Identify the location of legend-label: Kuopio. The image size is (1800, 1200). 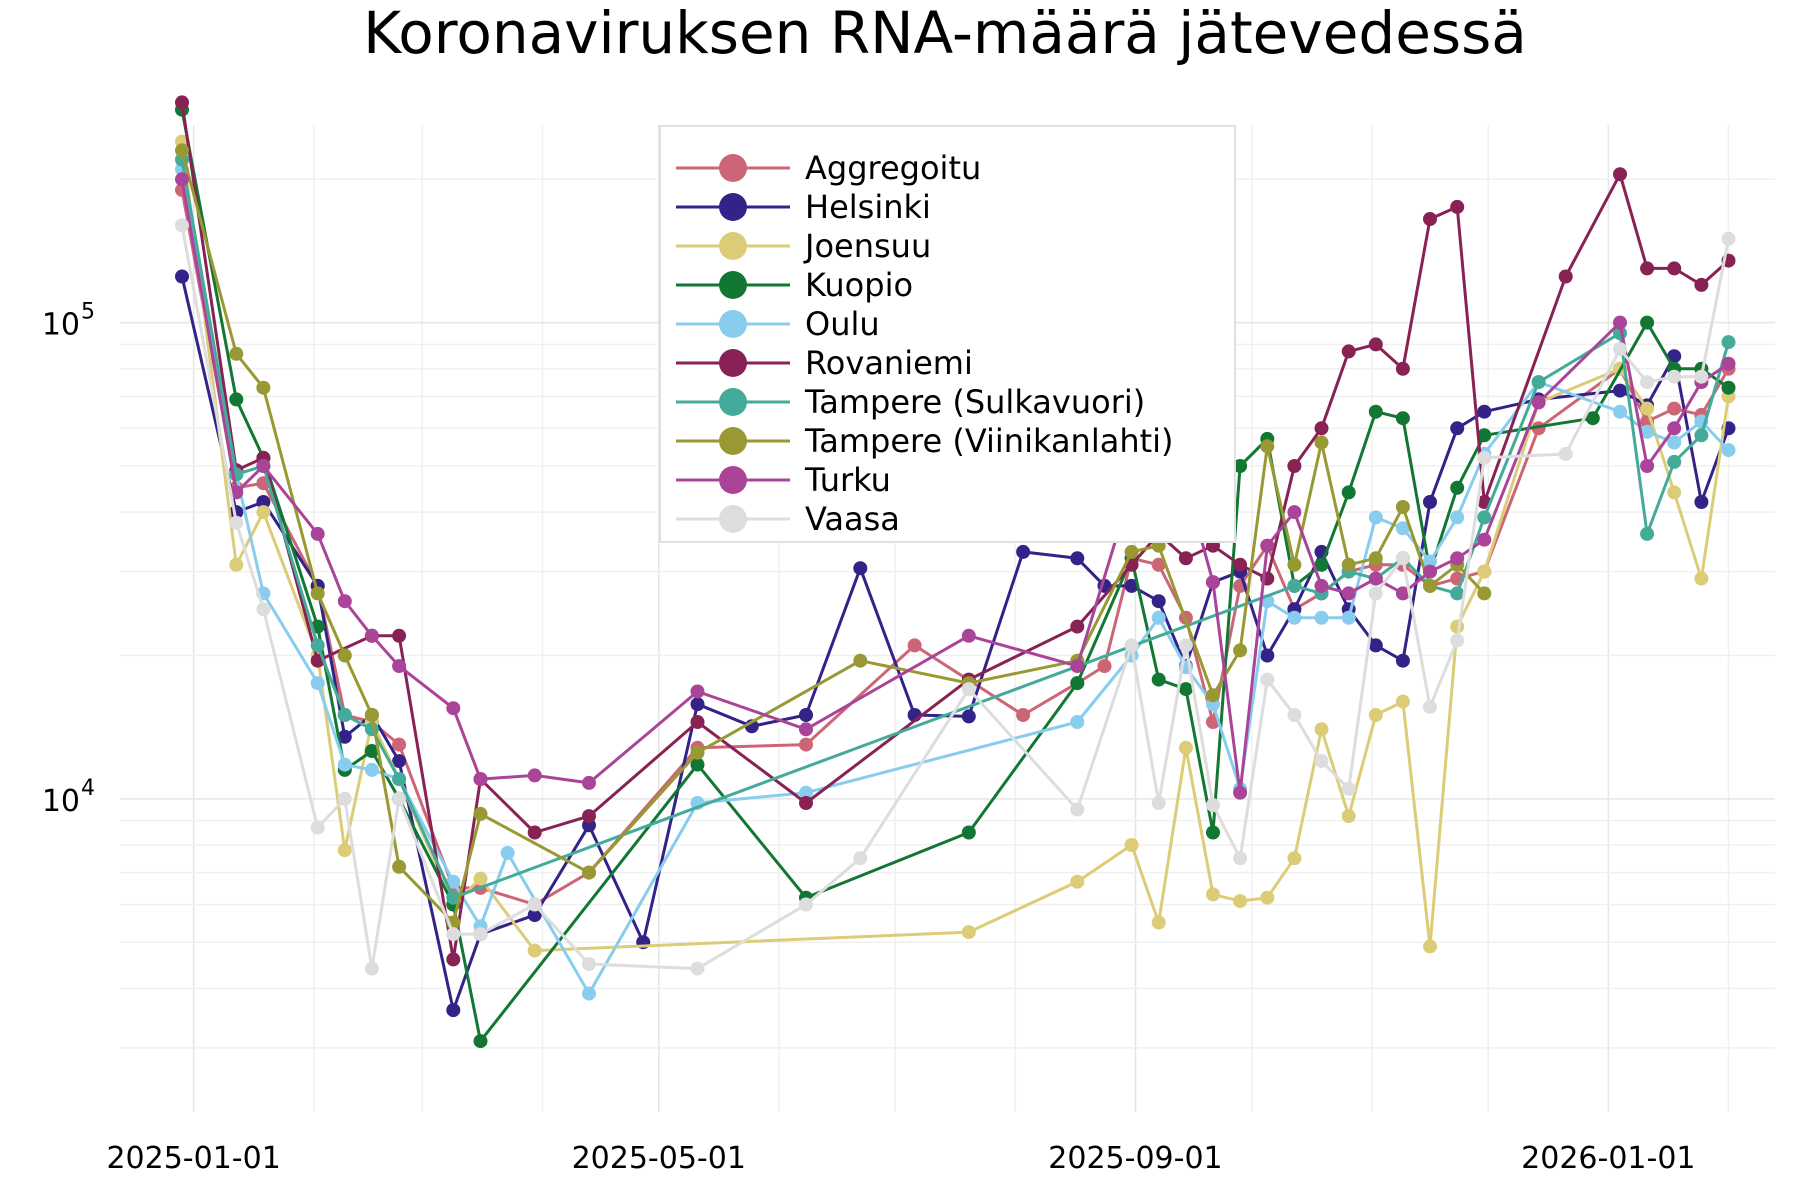
(859, 285).